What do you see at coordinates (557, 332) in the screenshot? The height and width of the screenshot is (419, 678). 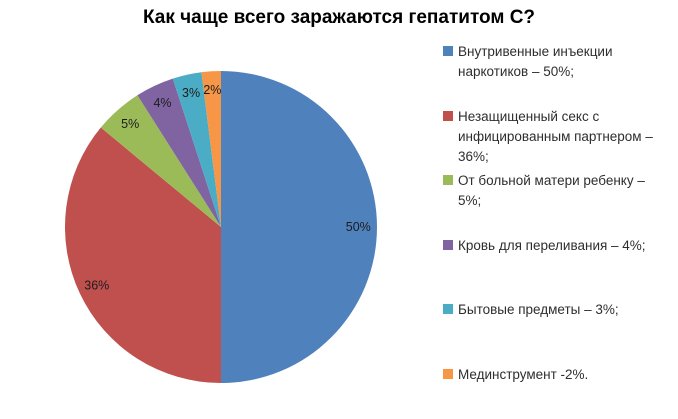 I see `legend-item-household-items: Бытовые предметы – 3%;` at bounding box center [557, 332].